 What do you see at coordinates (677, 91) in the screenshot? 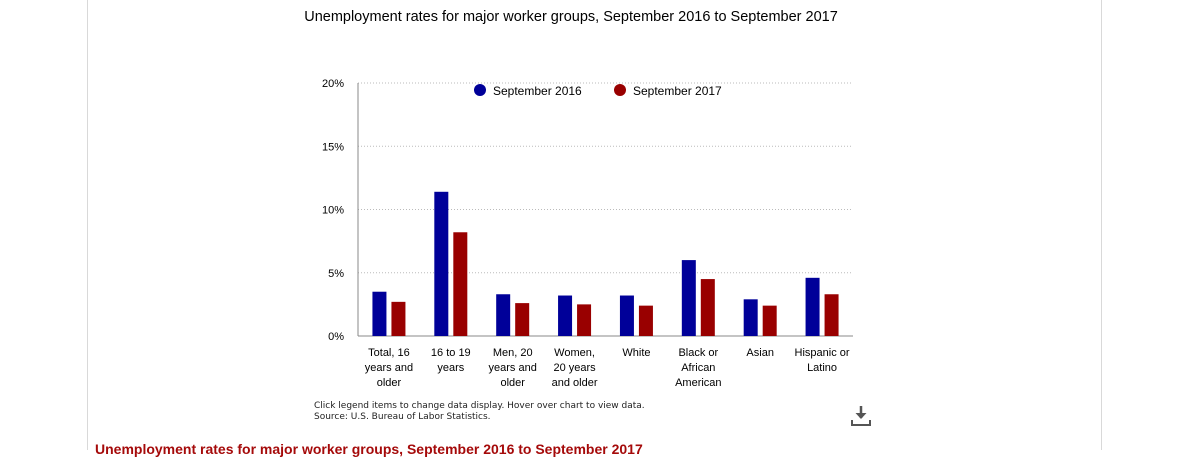
I see `legend-label: September 2017` at bounding box center [677, 91].